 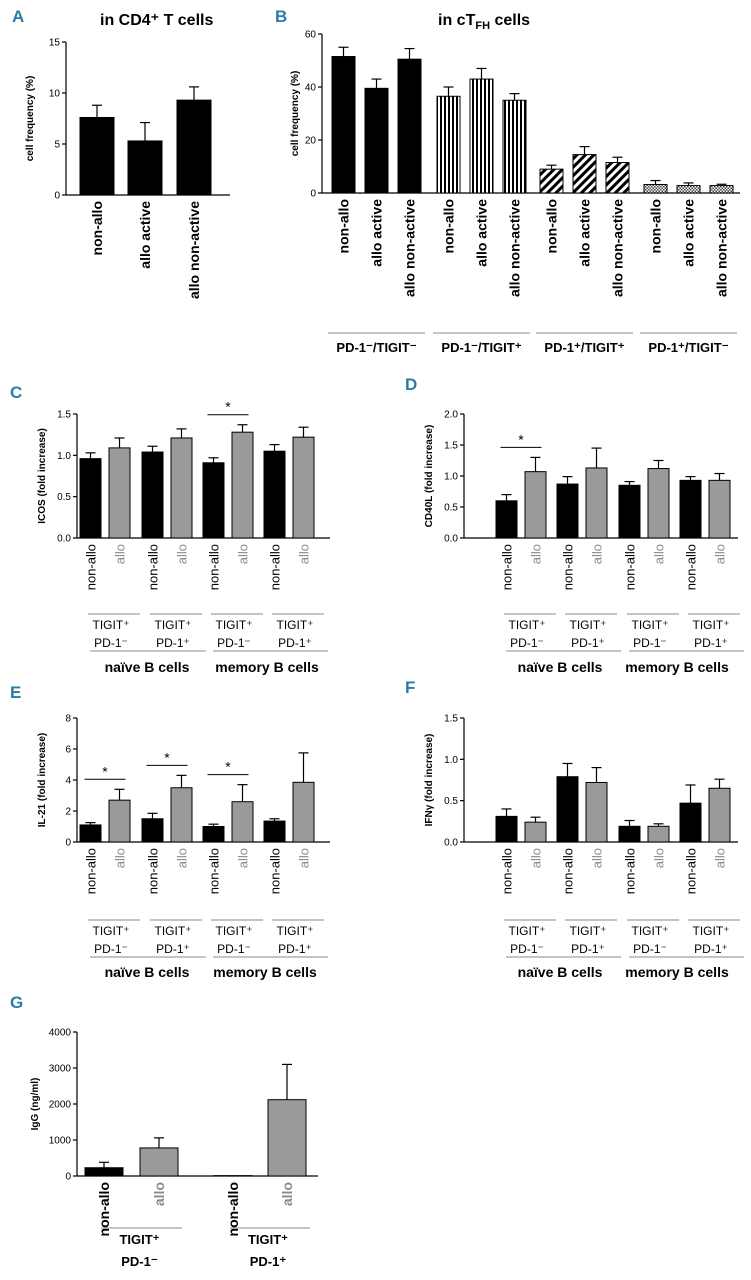 I want to click on y-tick-label: 2000, so click(x=60, y=1105).